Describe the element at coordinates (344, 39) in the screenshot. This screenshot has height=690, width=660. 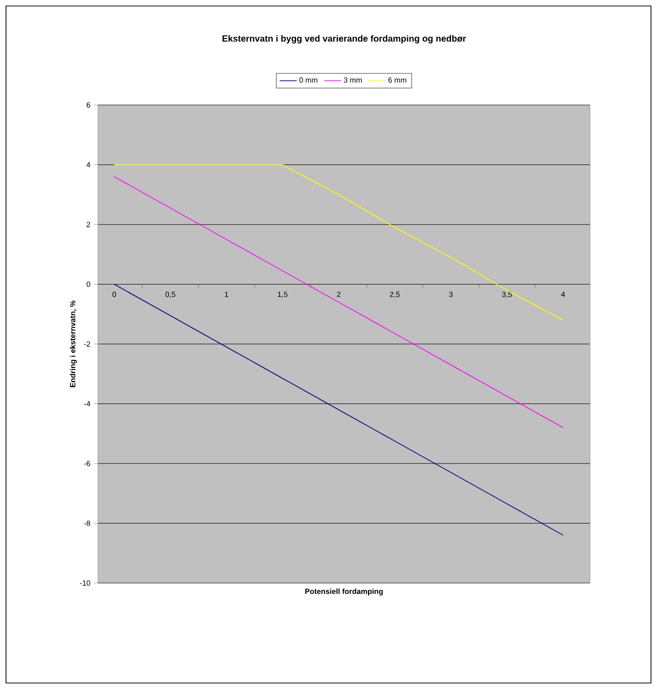
I see `chart-title: Eksternvatn i bygg ved varierande fordamping og nedbør` at that location.